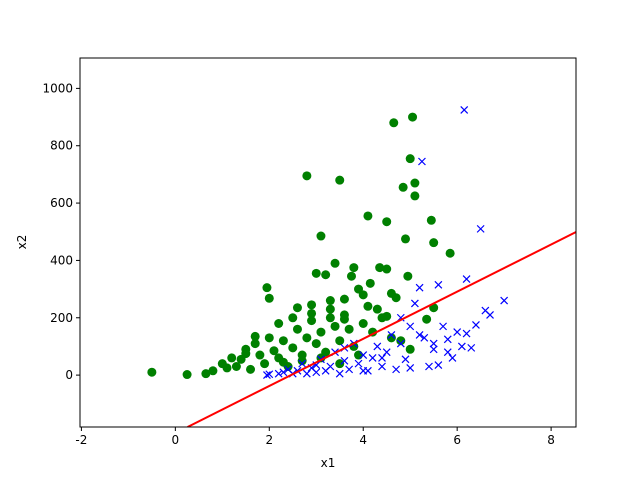 Image resolution: width=640 pixels, height=484 pixels. What do you see at coordinates (61, 260) in the screenshot?
I see `y-tick-label: 400` at bounding box center [61, 260].